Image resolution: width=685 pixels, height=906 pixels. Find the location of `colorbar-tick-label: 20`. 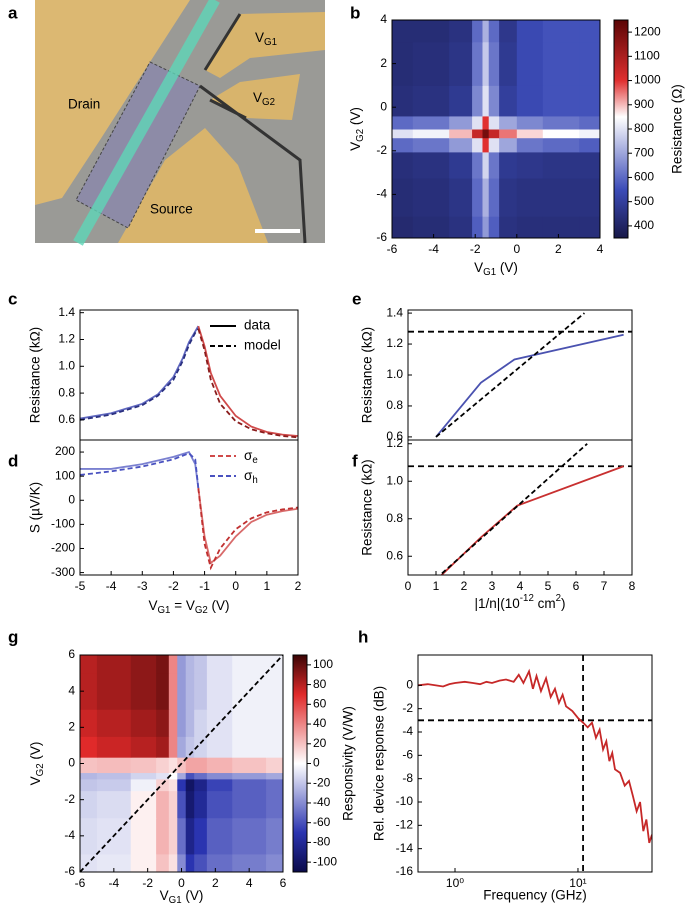

colorbar-tick-label: 20 is located at coordinates (320, 743).